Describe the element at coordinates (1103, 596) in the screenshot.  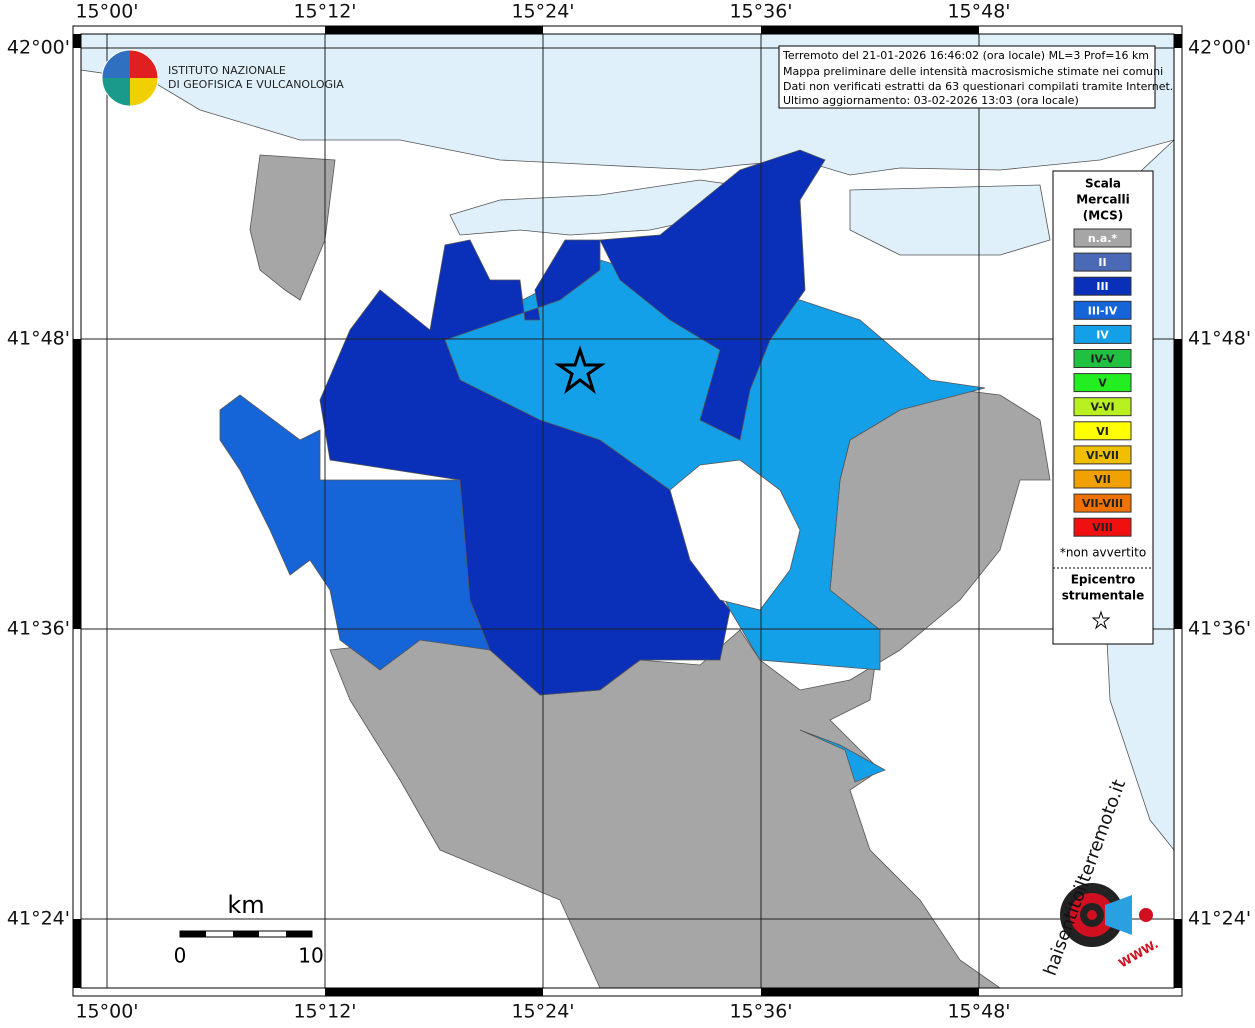
I see `legend-epicenter: strumentale` at that location.